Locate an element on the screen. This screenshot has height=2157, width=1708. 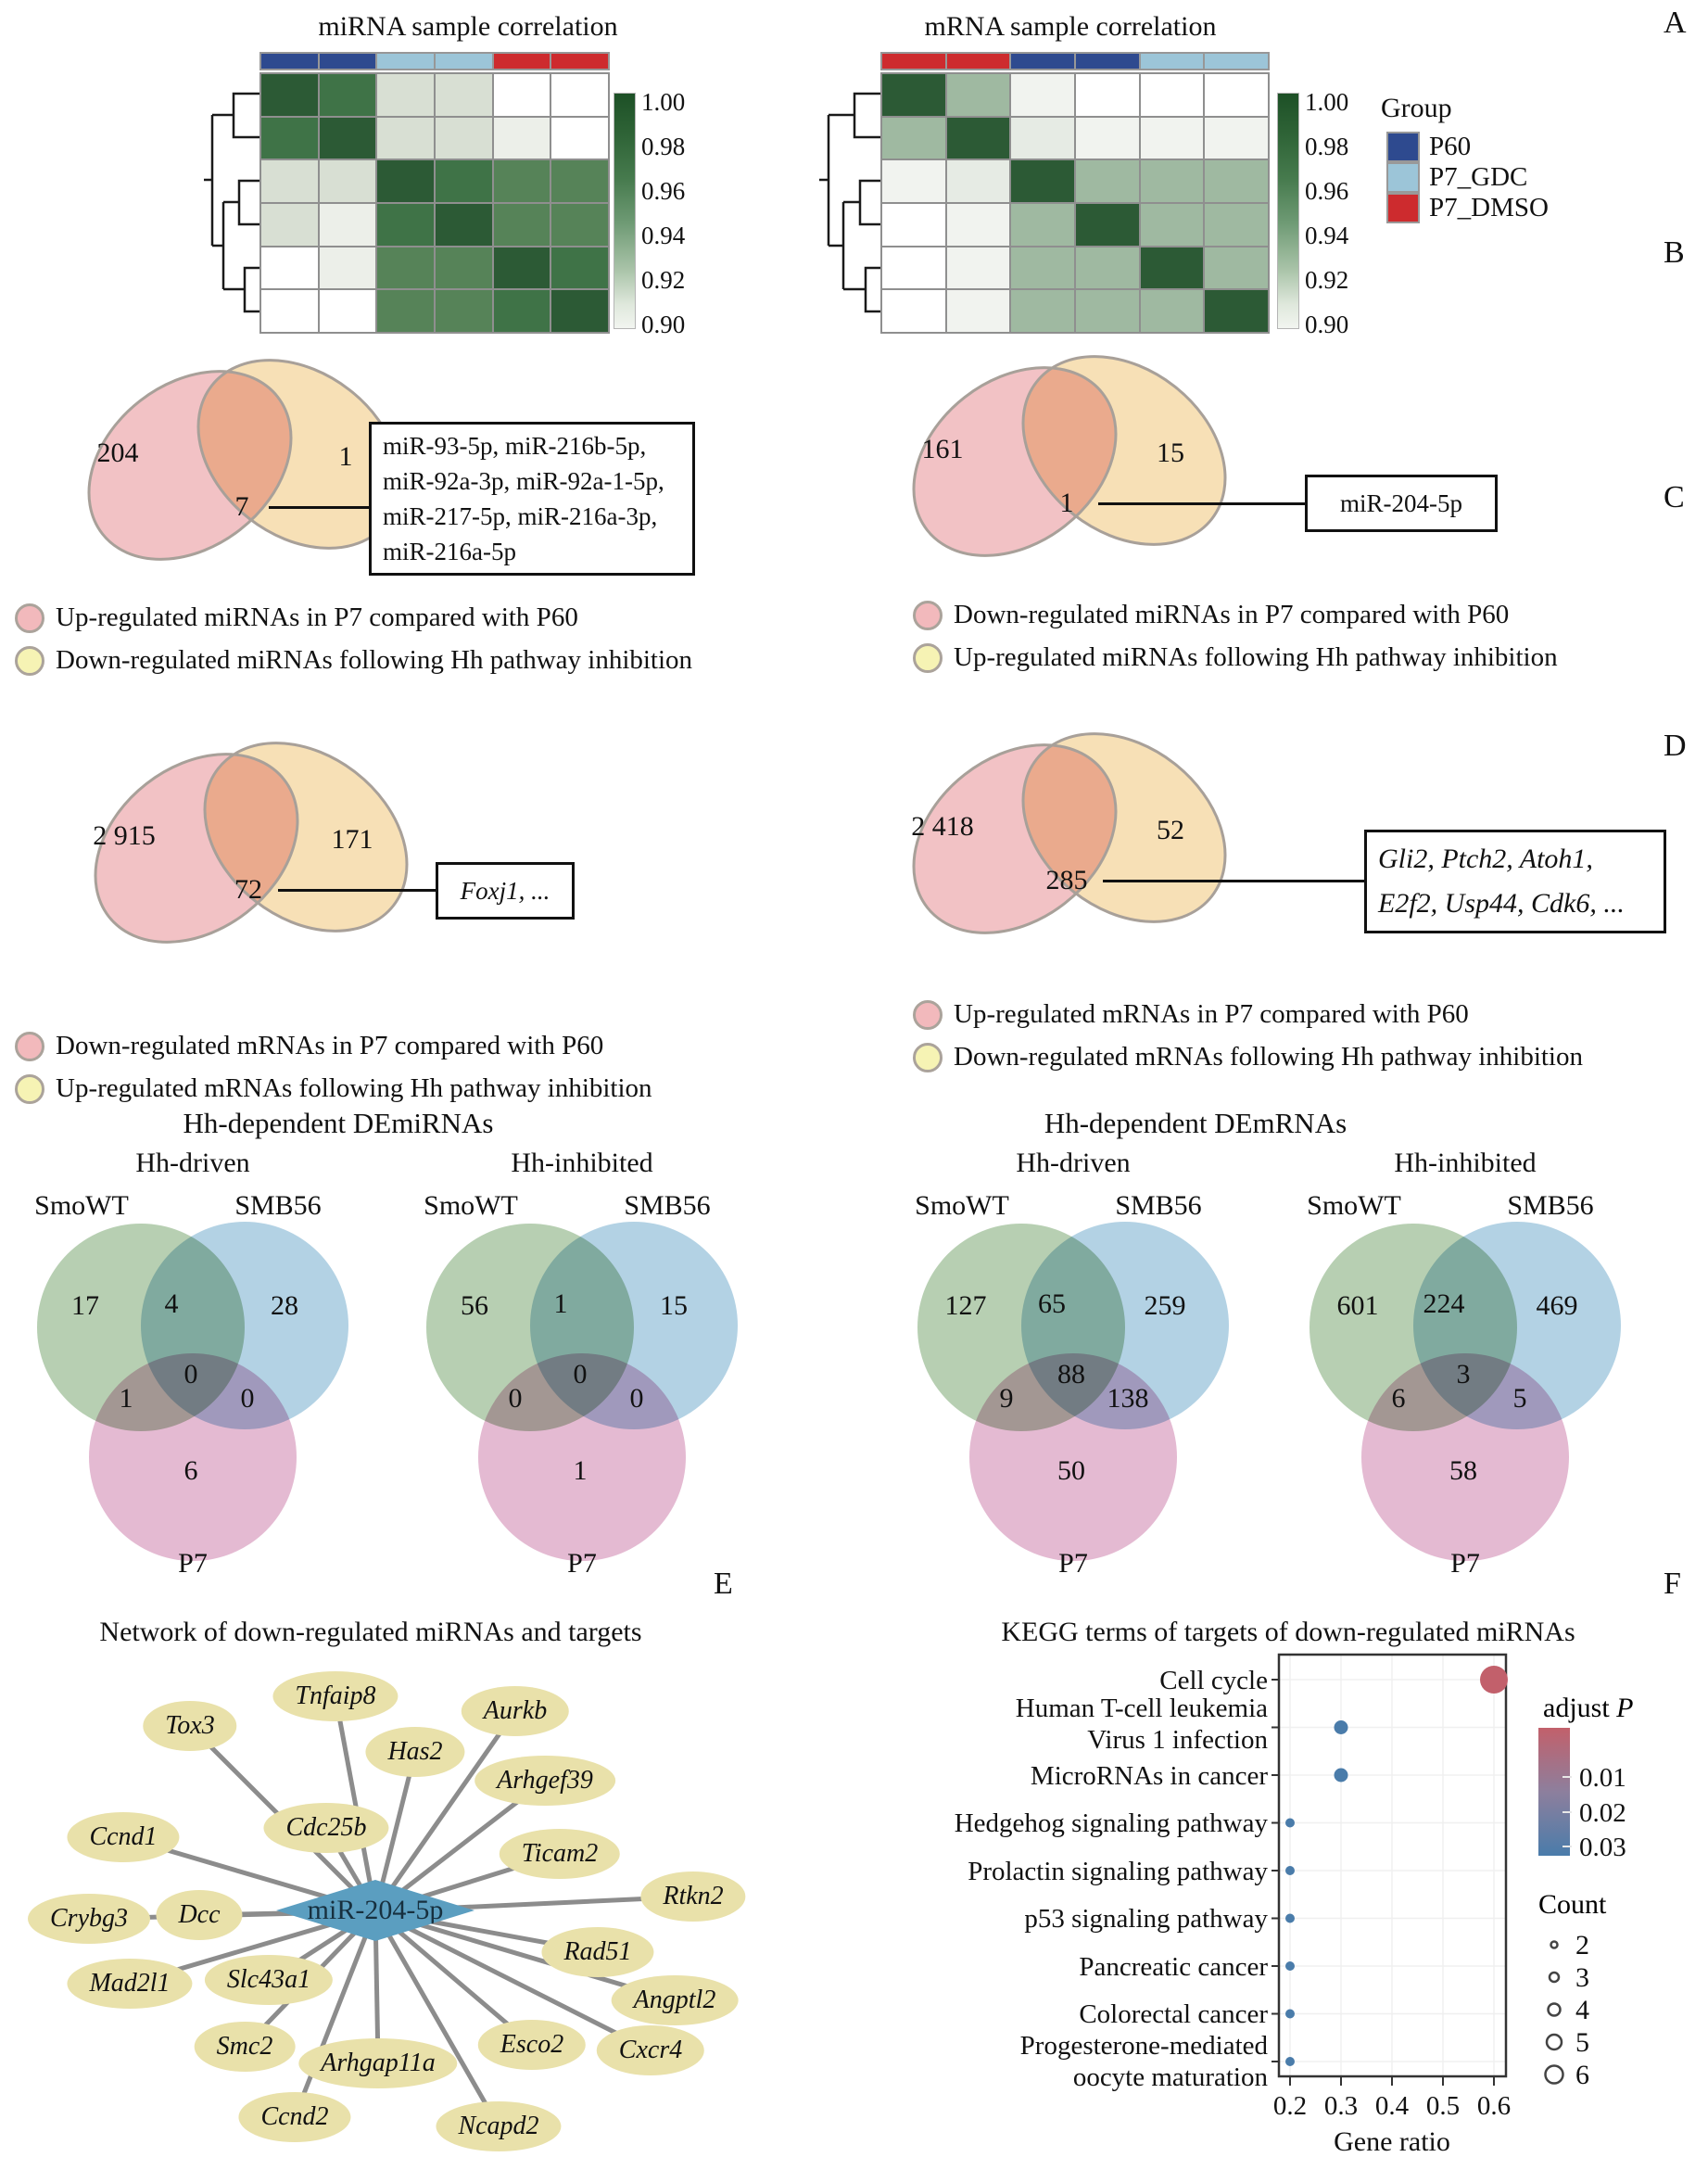
venn3-mirna-driven: SmoWT SMB56 P7 17 4 28 0 1 0 6 is located at coordinates (191, 1384).